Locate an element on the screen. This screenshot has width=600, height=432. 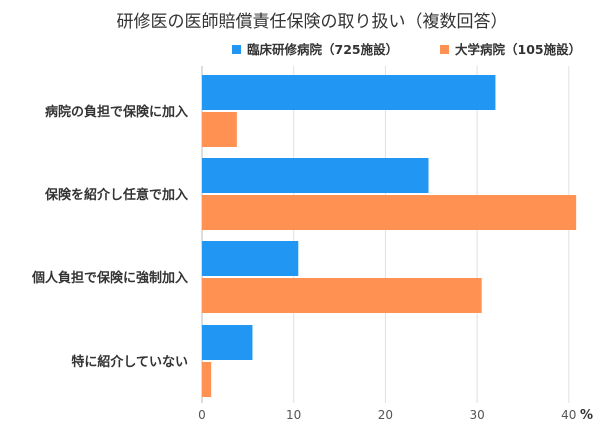
legend-label-0: 臨床研修病院（725施設） is located at coordinates (322, 49).